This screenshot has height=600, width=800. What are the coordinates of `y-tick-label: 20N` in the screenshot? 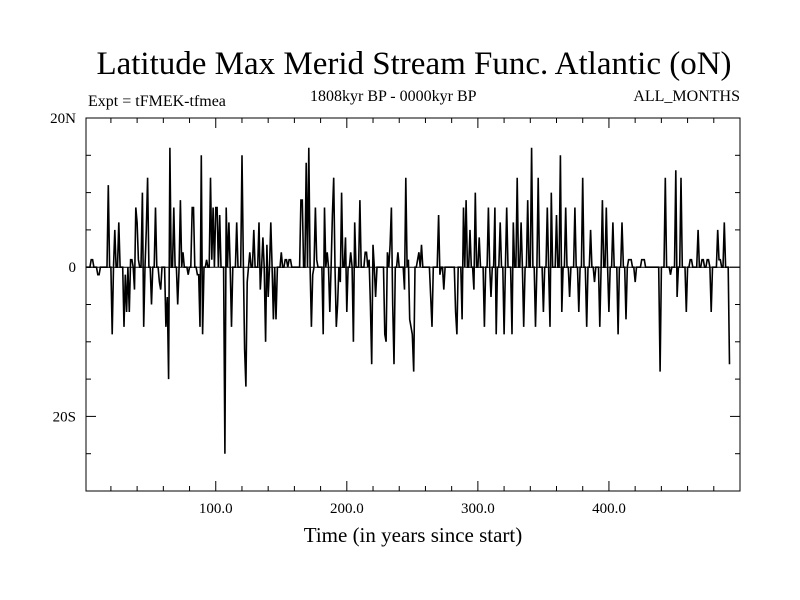 It's located at (63, 119).